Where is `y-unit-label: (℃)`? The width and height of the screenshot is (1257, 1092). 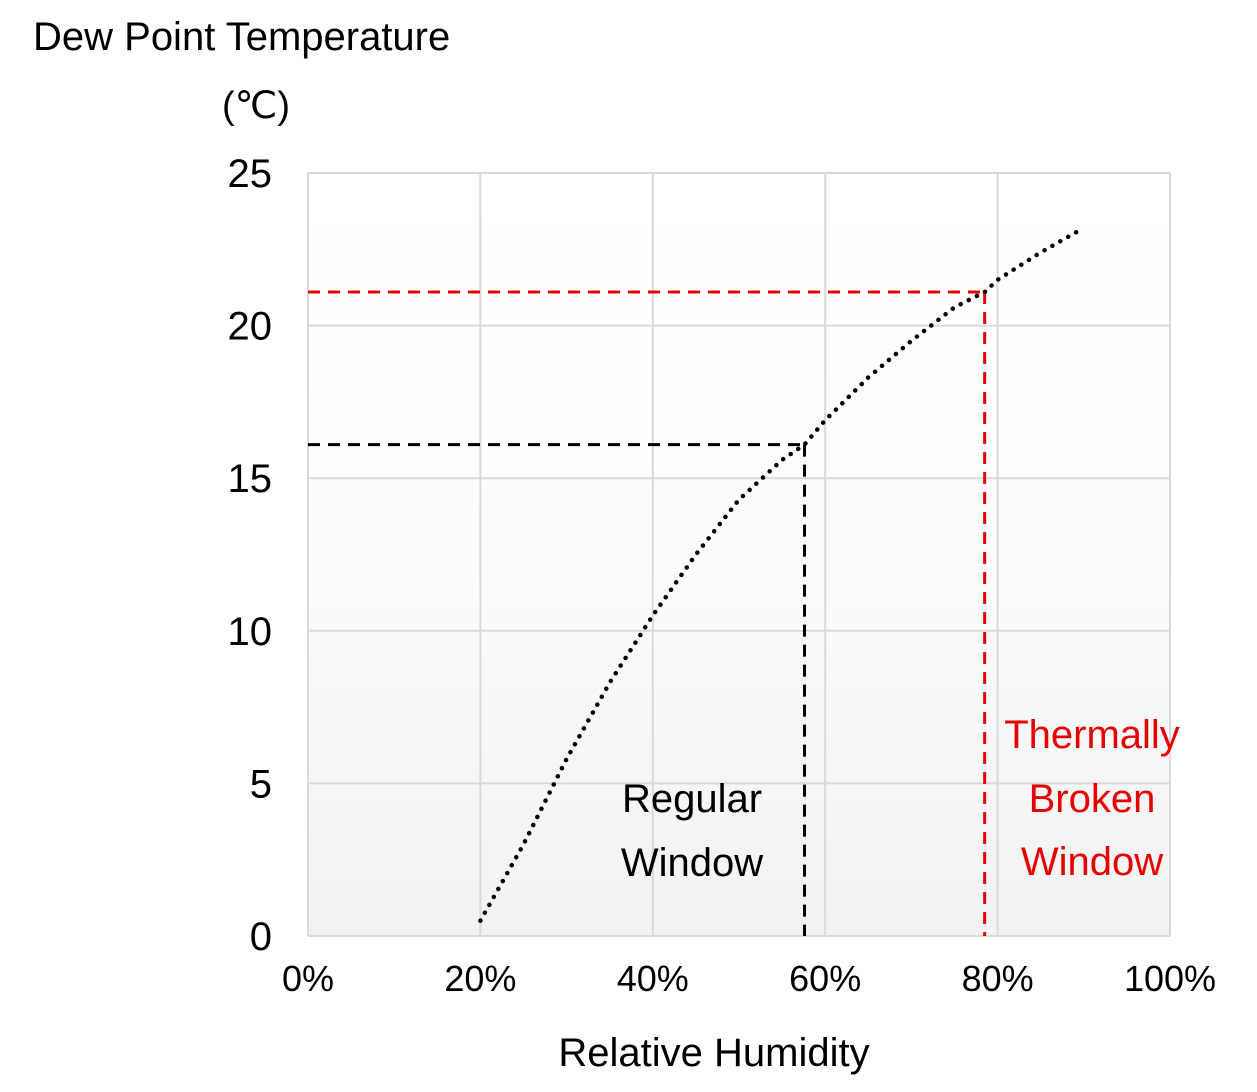
y-unit-label: (℃) is located at coordinates (256, 106).